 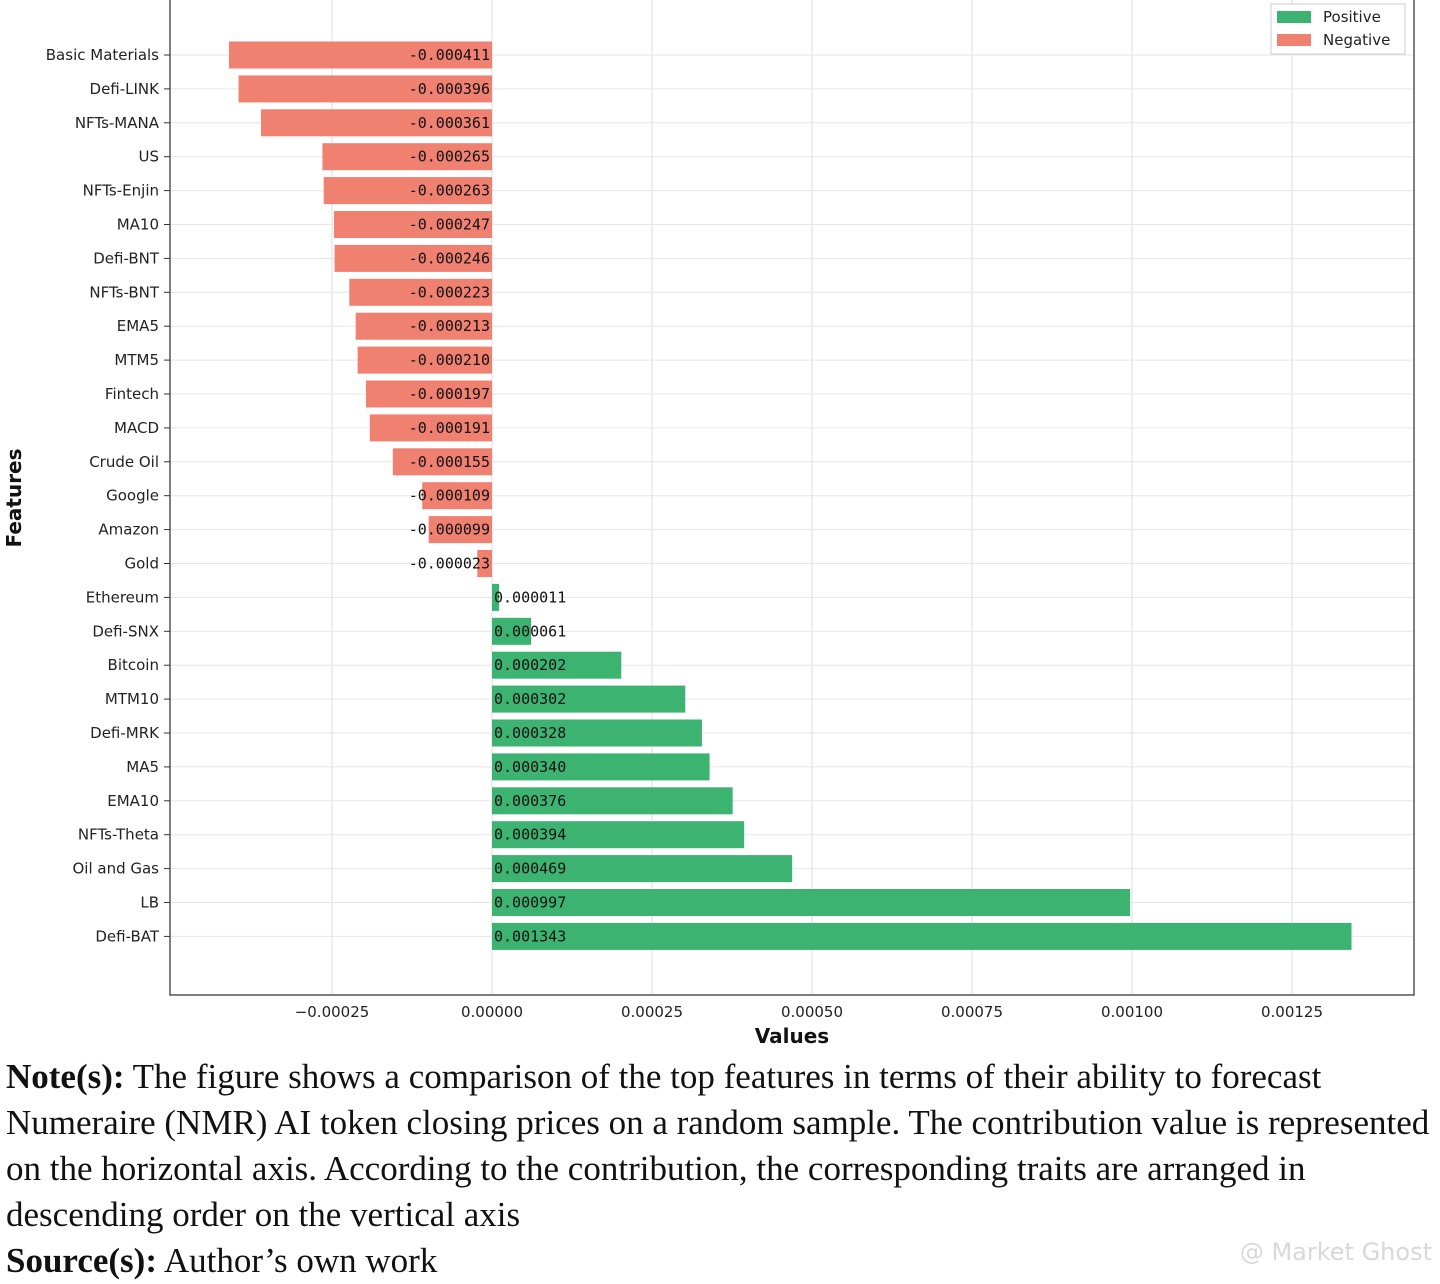 I want to click on x-axis-title: Values, so click(x=792, y=1036).